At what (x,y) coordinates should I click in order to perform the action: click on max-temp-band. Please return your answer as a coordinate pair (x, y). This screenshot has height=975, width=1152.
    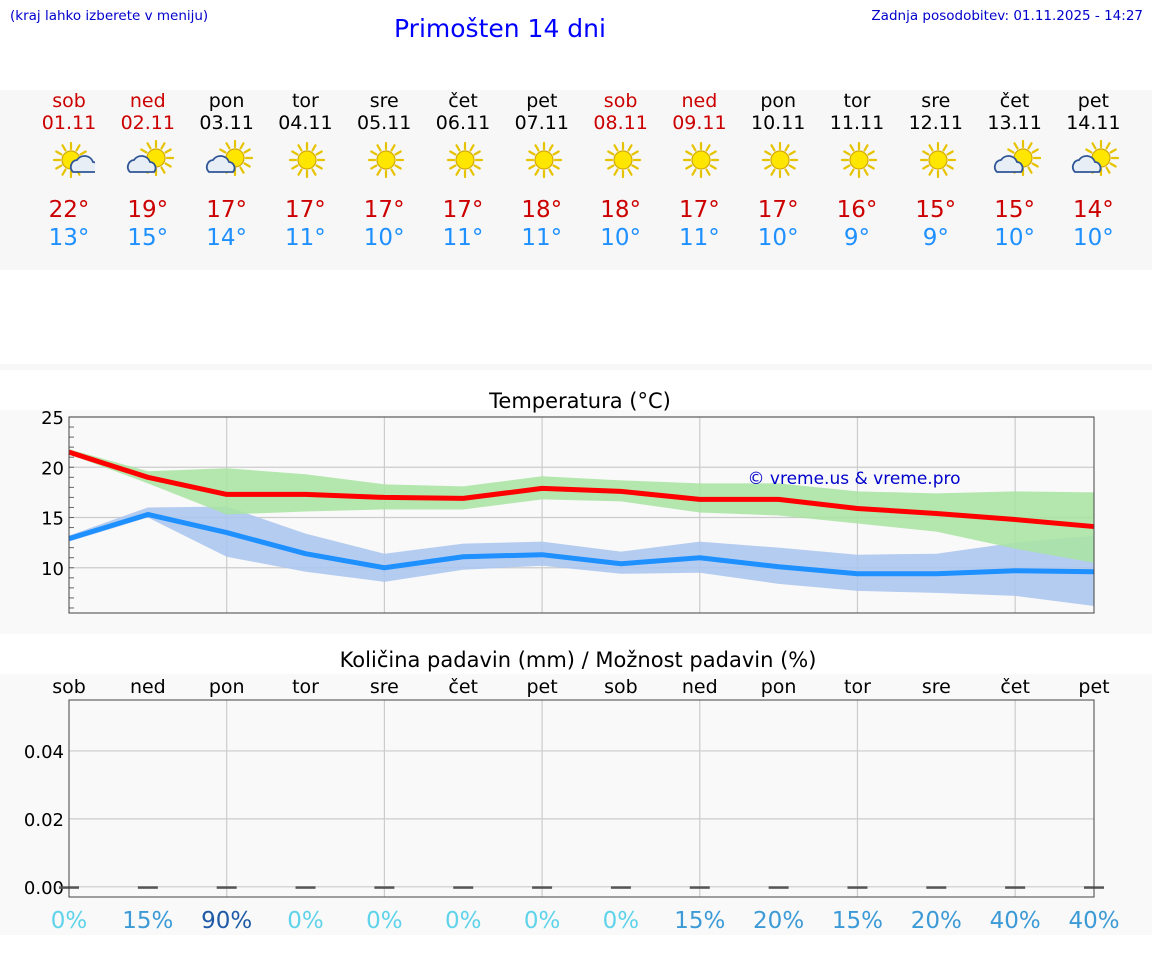
    Looking at the image, I should click on (581, 506).